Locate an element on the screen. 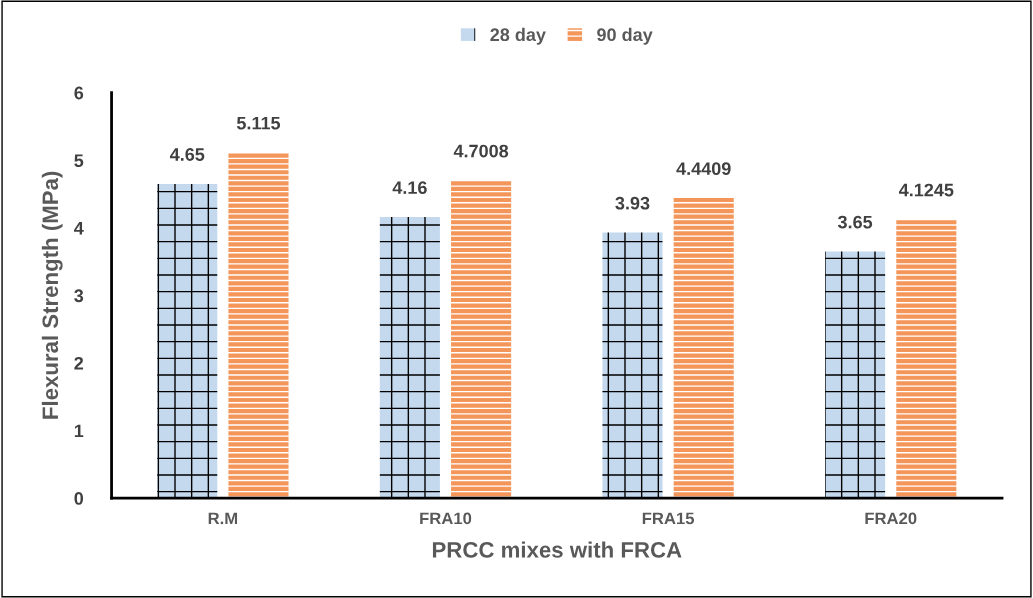  x-tick-label: FRA20 is located at coordinates (891, 518).